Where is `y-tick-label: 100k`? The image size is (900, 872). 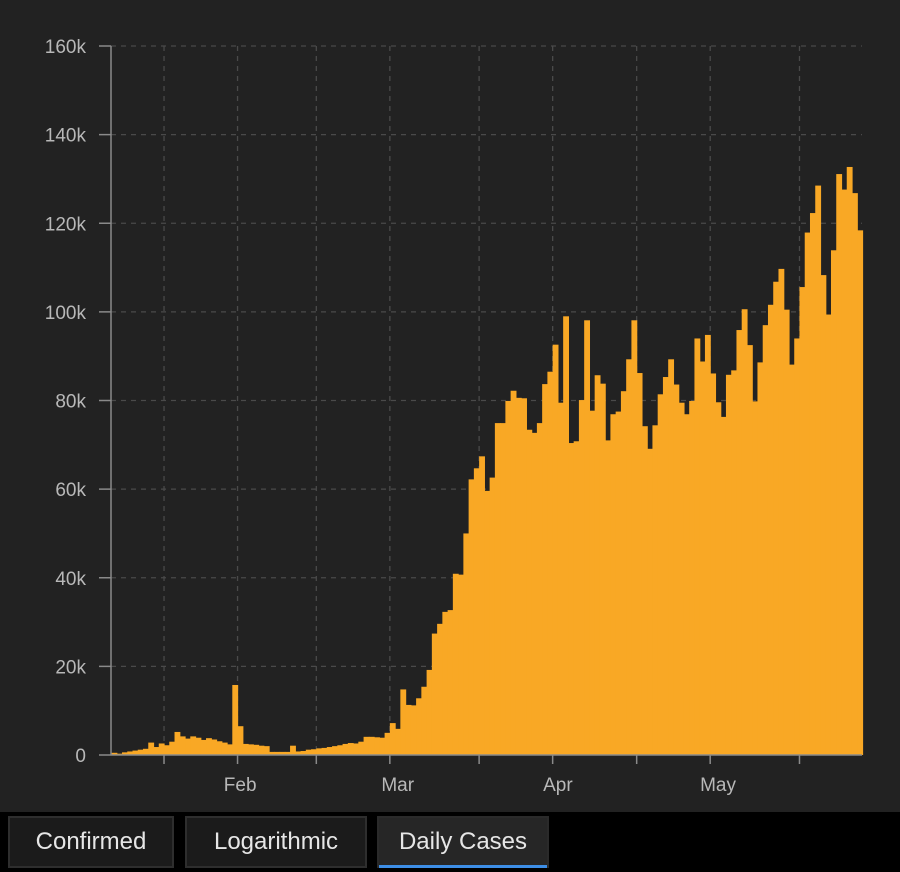 y-tick-label: 100k is located at coordinates (66, 313).